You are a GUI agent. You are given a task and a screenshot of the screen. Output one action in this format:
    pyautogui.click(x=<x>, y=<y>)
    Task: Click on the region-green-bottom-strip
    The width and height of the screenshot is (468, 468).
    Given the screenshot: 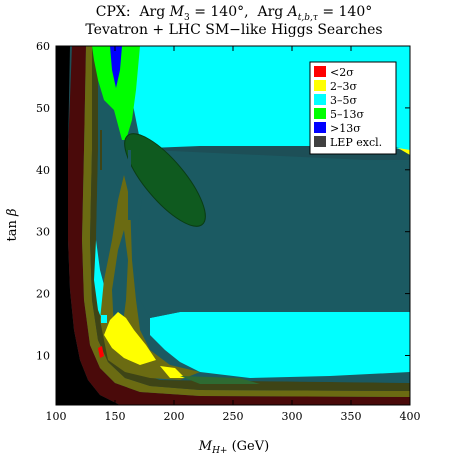 What is the action you would take?
    pyautogui.click(x=220, y=380)
    